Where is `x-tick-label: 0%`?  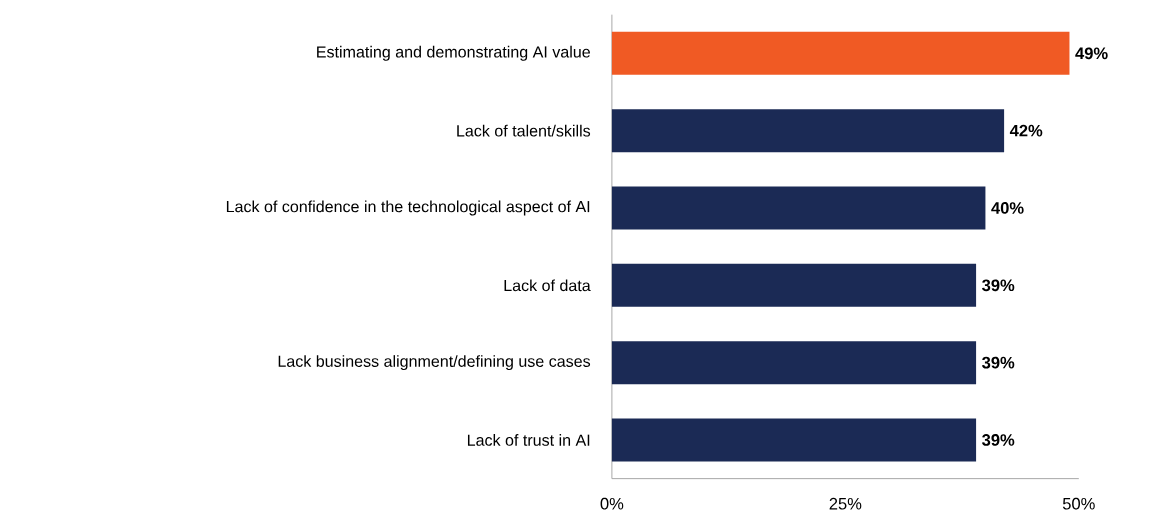 x-tick-label: 0% is located at coordinates (612, 503).